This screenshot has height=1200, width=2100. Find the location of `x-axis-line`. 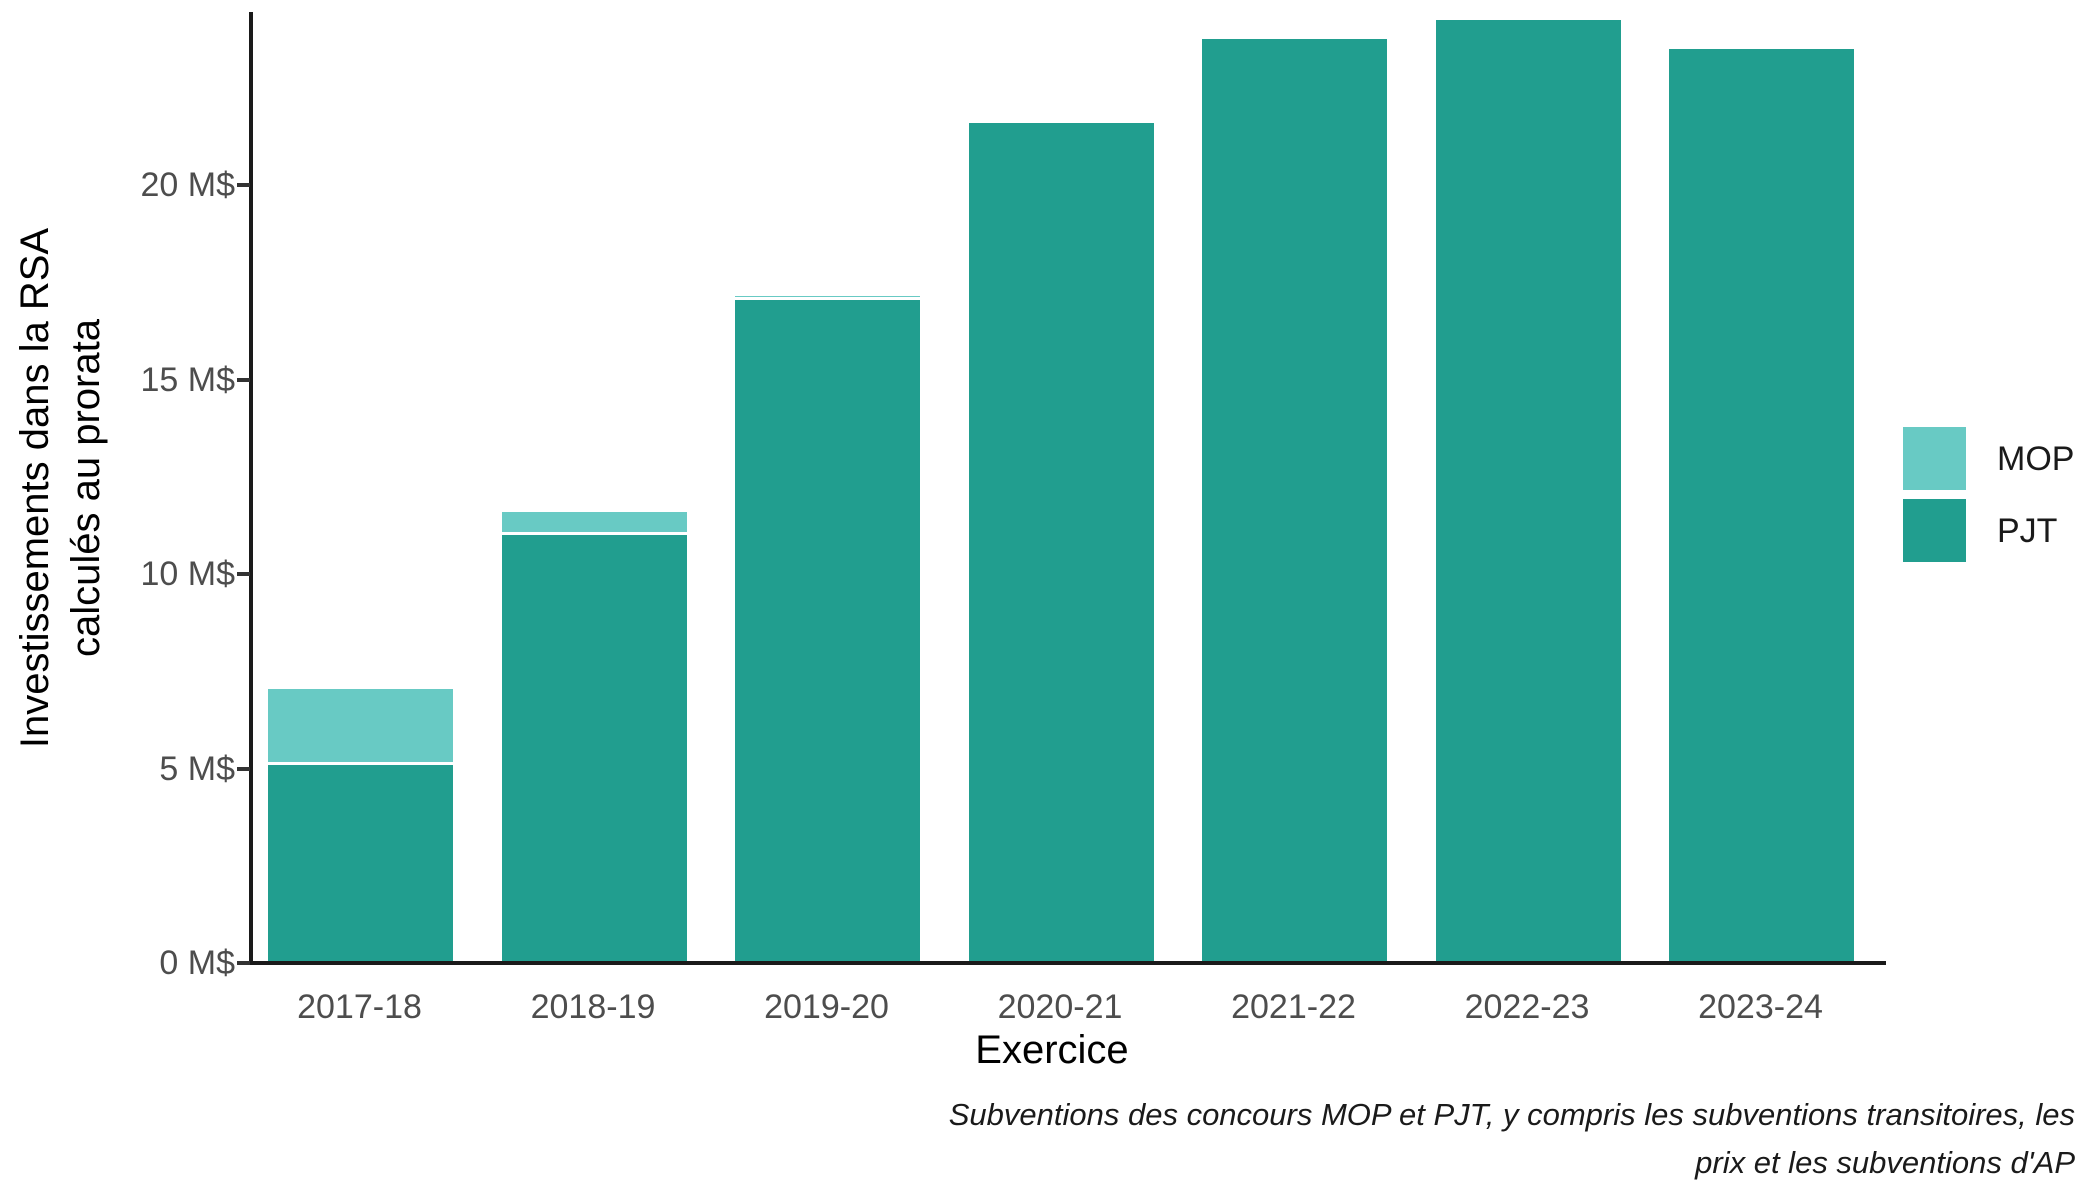

x-axis-line is located at coordinates (1067, 963).